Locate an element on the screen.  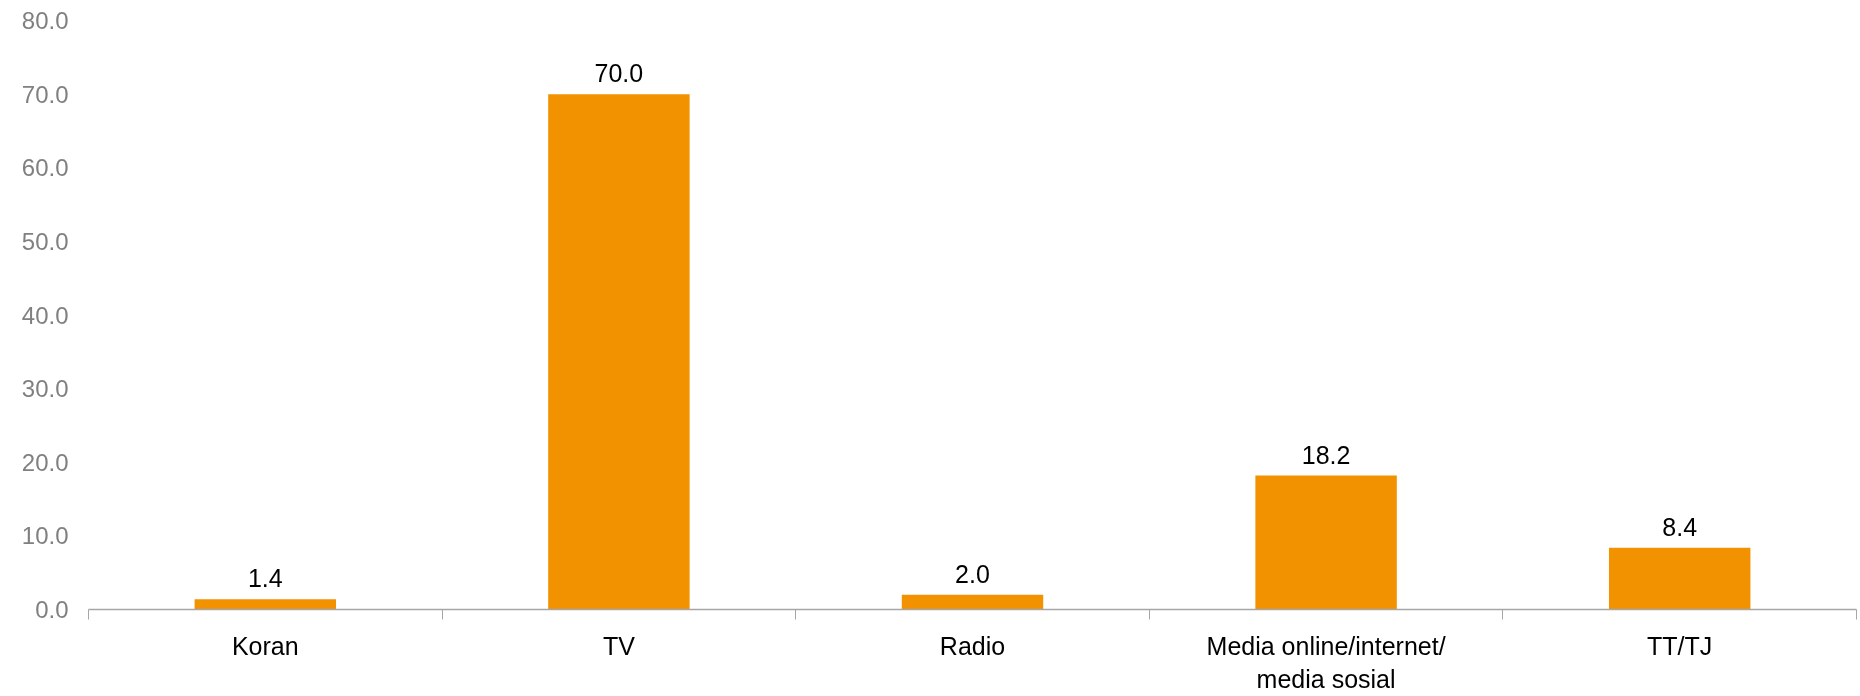
data-label: 8.4 is located at coordinates (1680, 526).